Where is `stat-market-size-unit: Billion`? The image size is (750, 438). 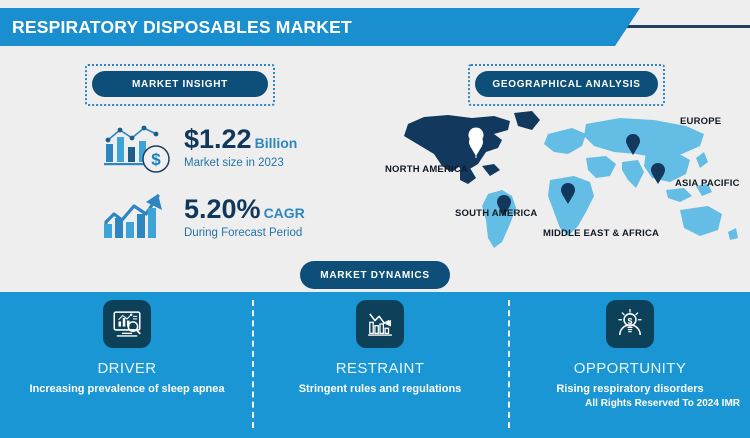
stat-market-size-unit: Billion is located at coordinates (276, 142).